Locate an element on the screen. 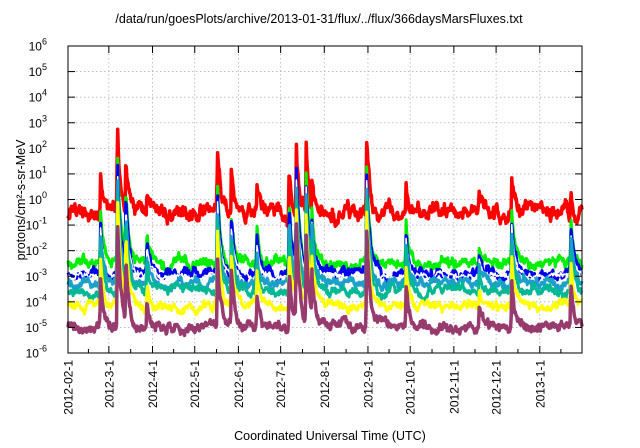  x-tick-label: 2013-1-1 is located at coordinates (540, 384).